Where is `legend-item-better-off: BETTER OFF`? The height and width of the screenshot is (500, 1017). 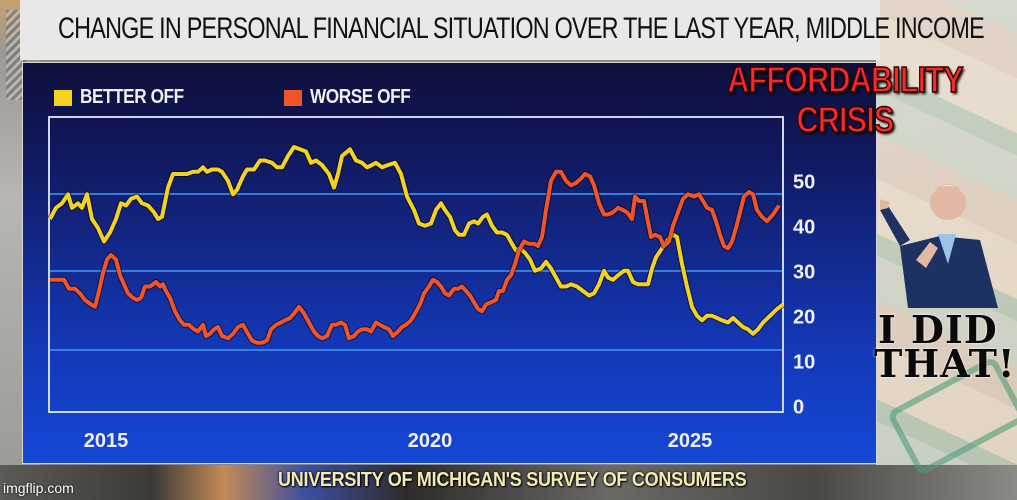 legend-item-better-off: BETTER OFF is located at coordinates (127, 97).